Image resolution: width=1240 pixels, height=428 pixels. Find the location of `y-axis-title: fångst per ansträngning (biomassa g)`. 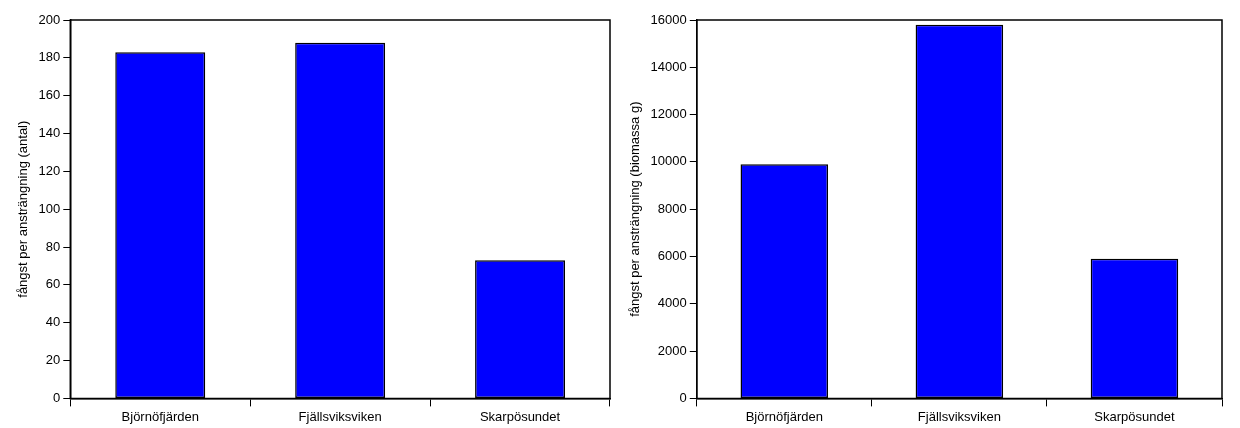

y-axis-title: fångst per ansträngning (biomassa g) is located at coordinates (635, 209).